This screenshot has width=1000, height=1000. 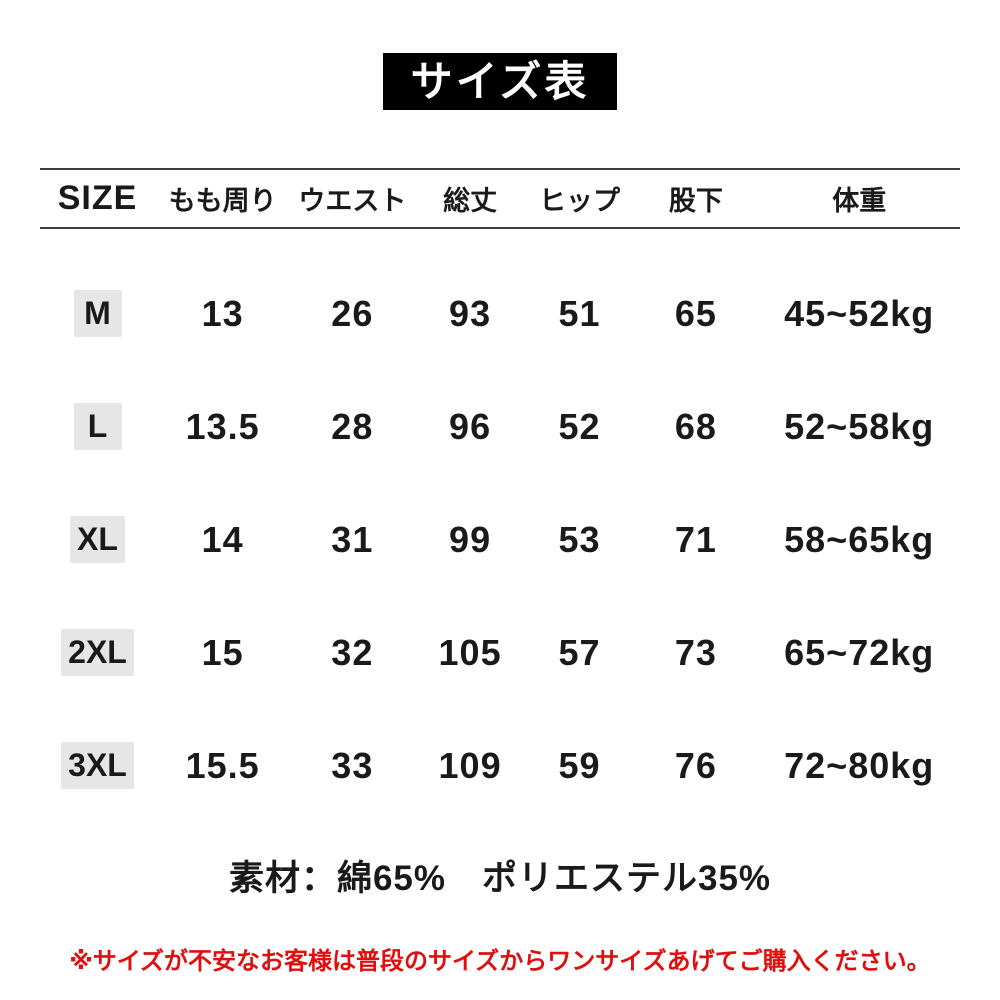 I want to click on value-cell-thigh: 14, so click(x=222, y=539).